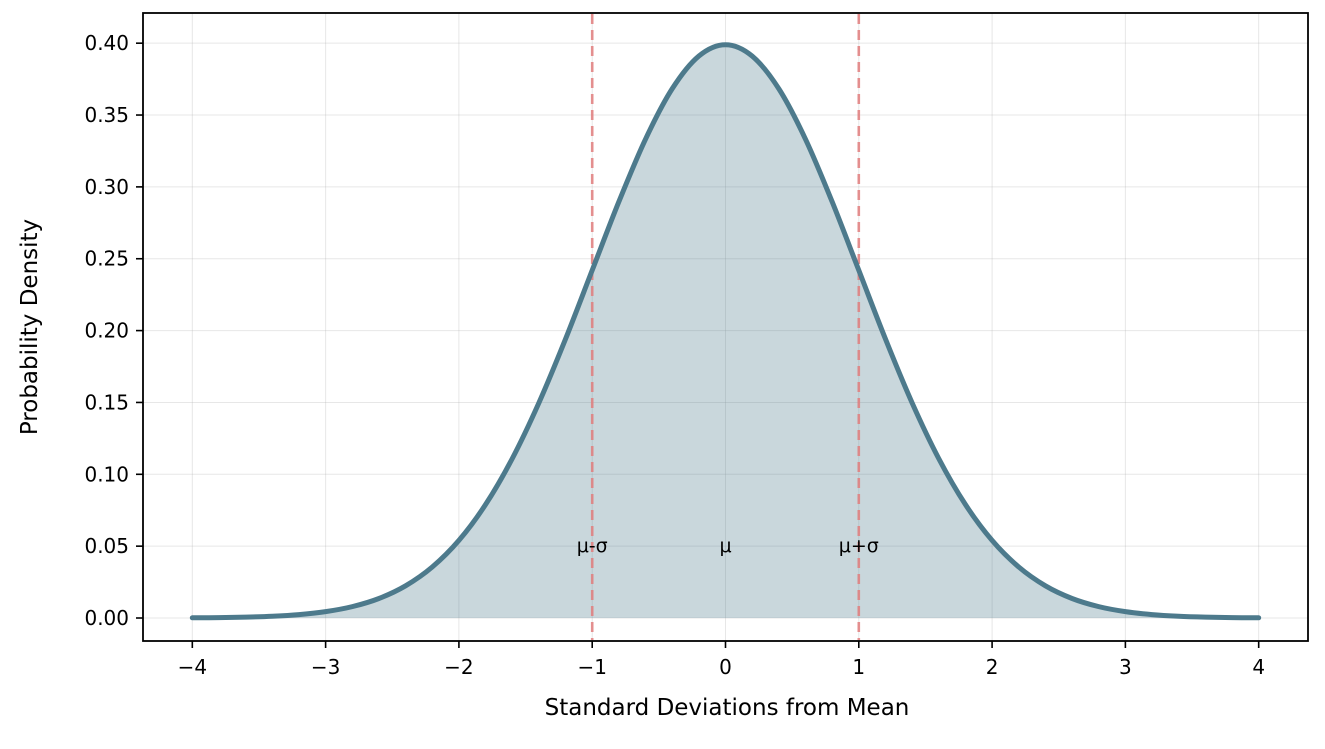 This screenshot has height=749, width=1325. Describe the element at coordinates (725, 667) in the screenshot. I see `x-tick-label: 0` at that location.